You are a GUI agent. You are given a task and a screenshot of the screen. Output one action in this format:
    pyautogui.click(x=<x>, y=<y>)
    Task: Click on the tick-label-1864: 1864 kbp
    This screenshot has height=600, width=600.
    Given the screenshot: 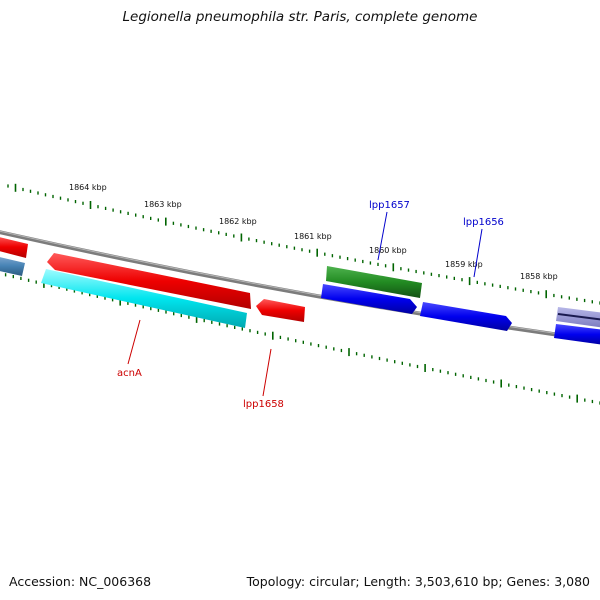 What is the action you would take?
    pyautogui.click(x=88, y=187)
    